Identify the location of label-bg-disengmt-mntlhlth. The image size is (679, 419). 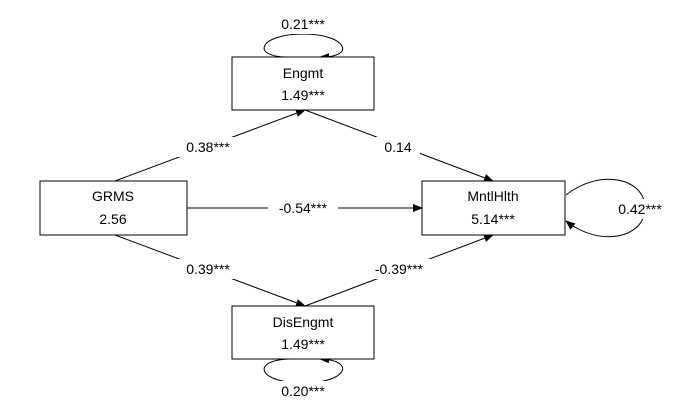
(399, 269).